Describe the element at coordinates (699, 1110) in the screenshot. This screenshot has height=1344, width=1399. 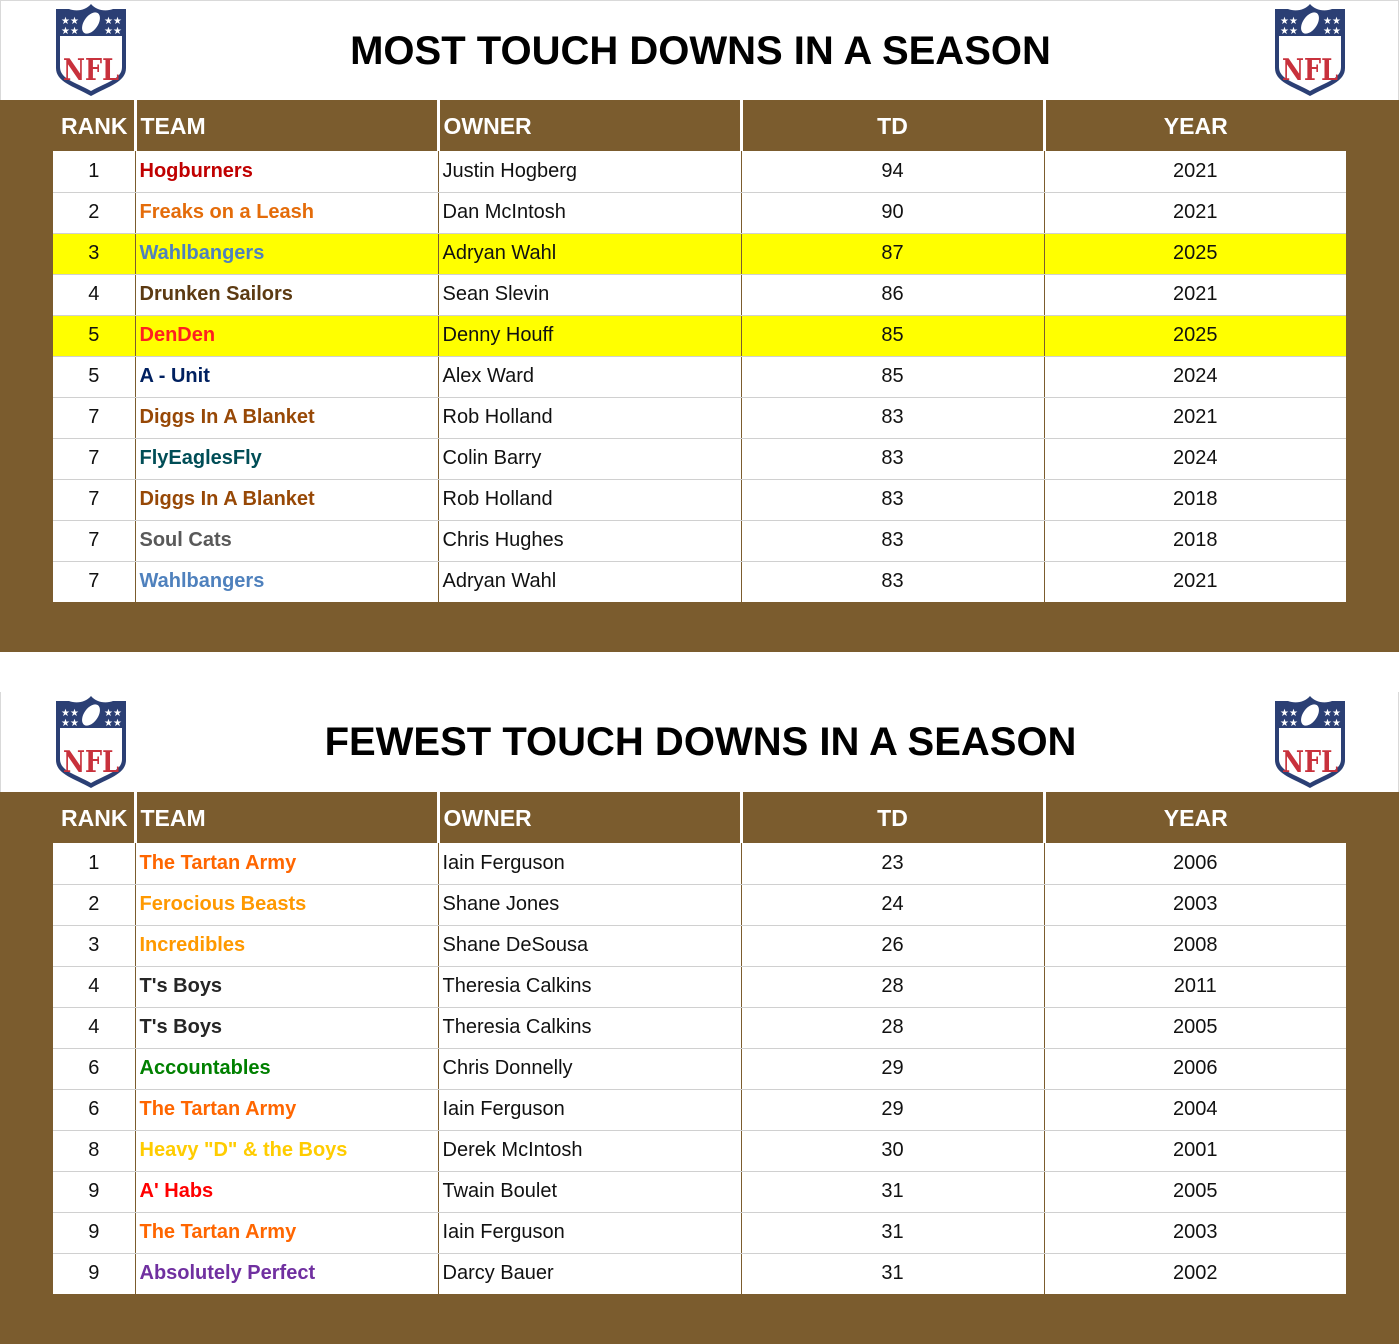
I see `table-row: 6 The Tartan Army Iain Ferguson 29 2004` at that location.